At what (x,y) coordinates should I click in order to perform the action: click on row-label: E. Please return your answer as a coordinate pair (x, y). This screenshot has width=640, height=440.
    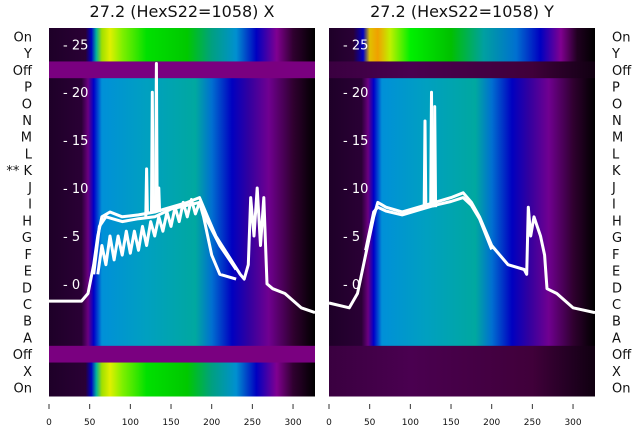
    Looking at the image, I should click on (616, 272).